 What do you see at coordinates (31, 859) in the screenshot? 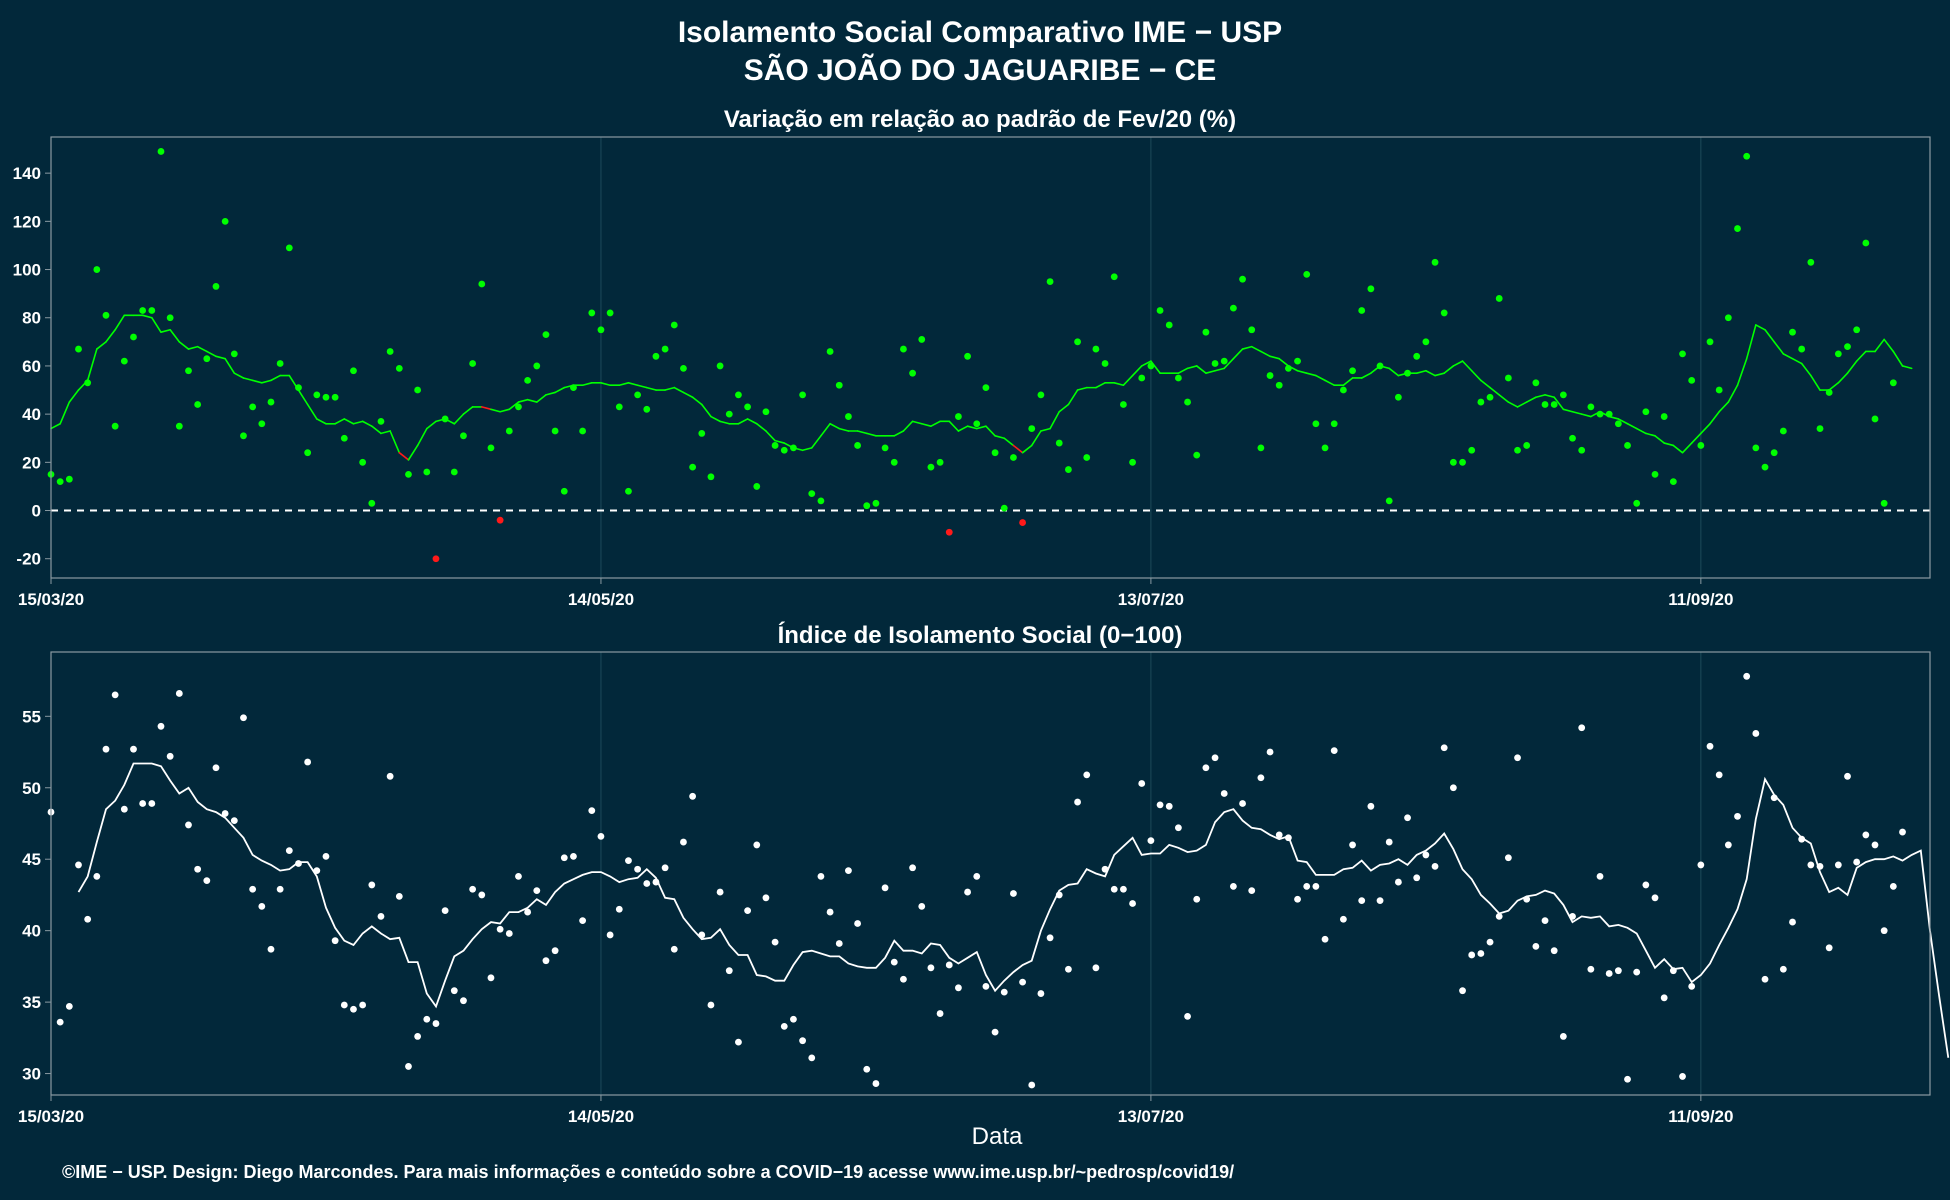
I see `idx-ytick-label: 45` at bounding box center [31, 859].